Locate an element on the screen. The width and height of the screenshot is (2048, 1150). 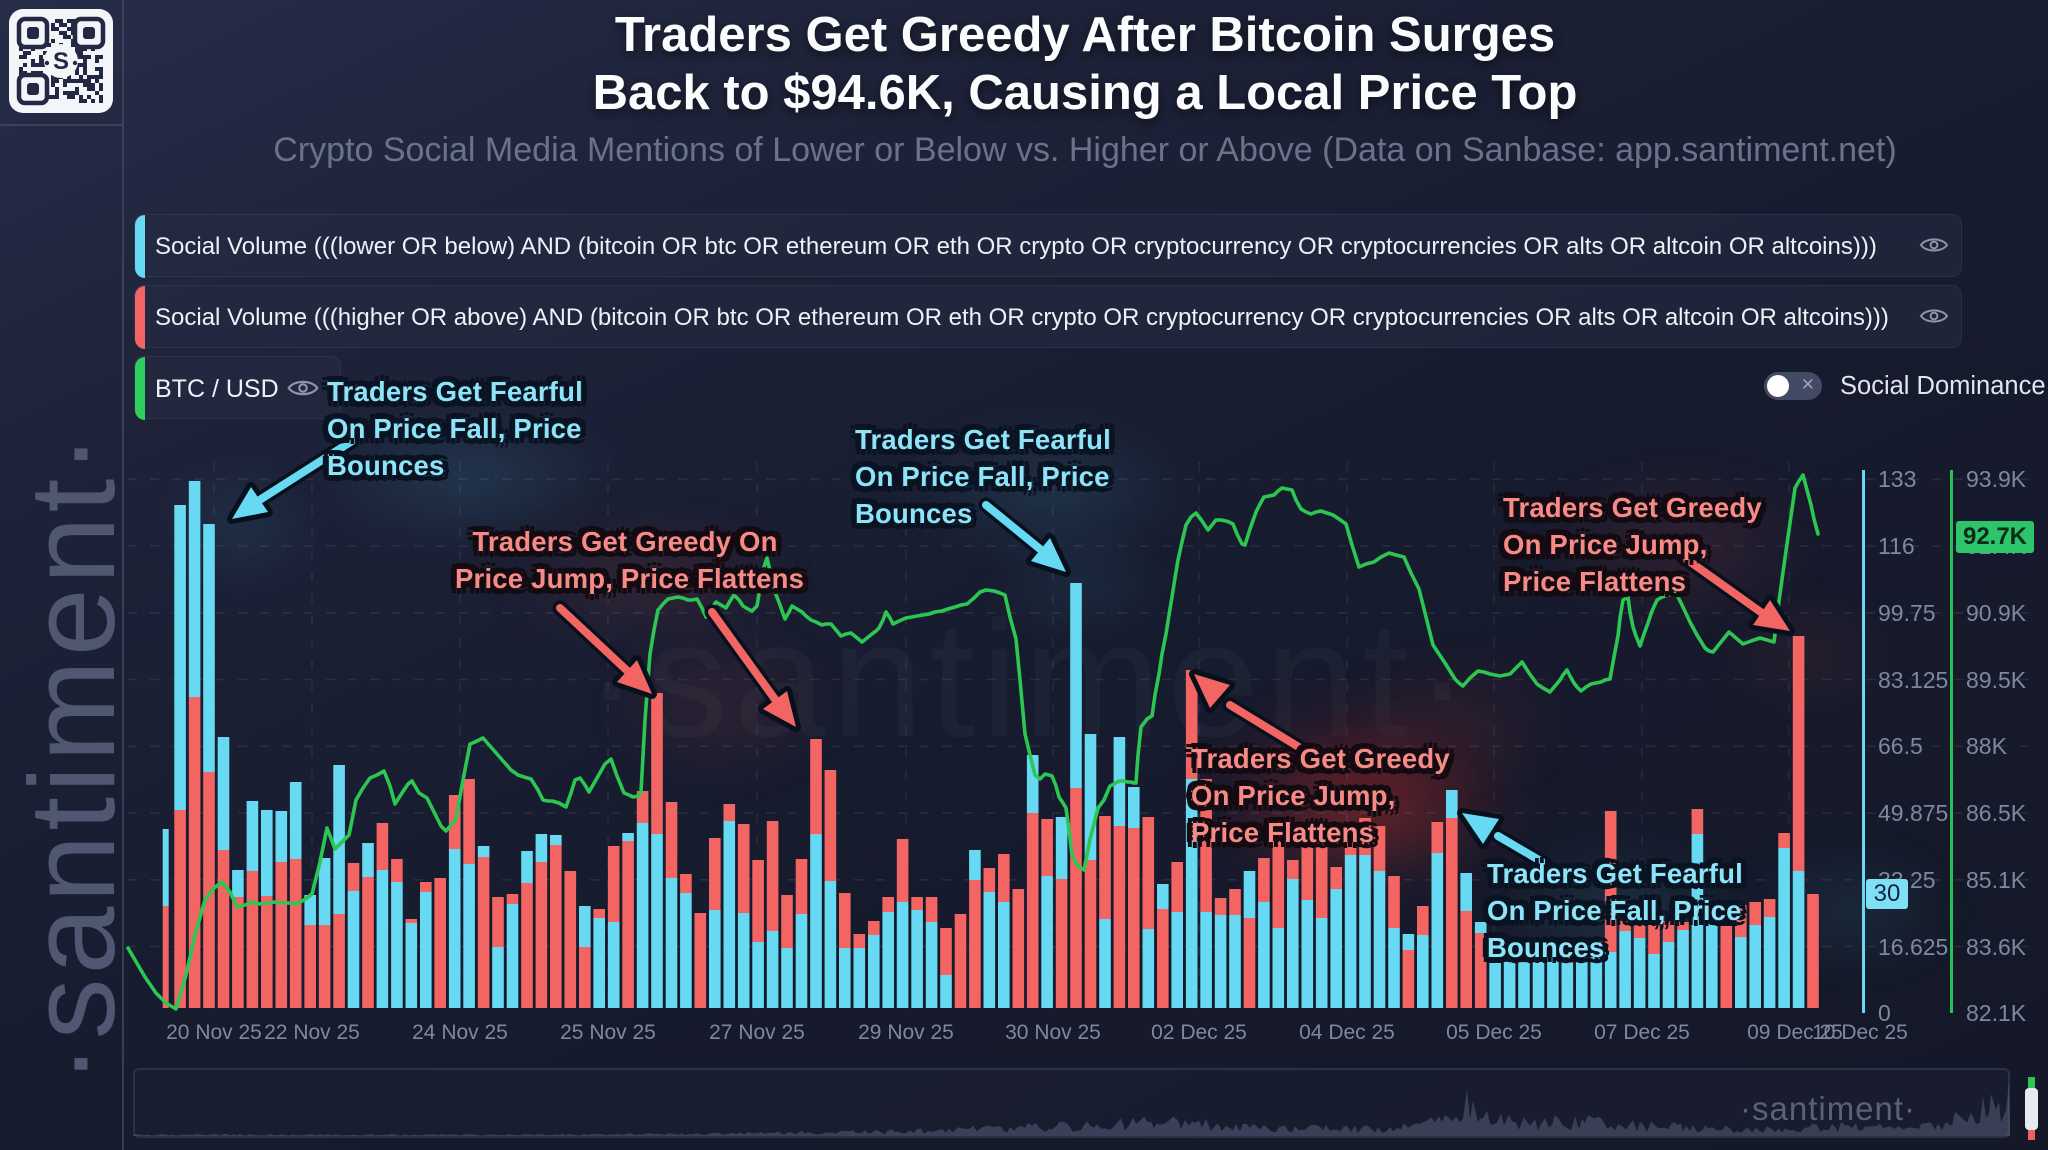
svg-text: 09 Dec 25 is located at coordinates (1795, 1032).